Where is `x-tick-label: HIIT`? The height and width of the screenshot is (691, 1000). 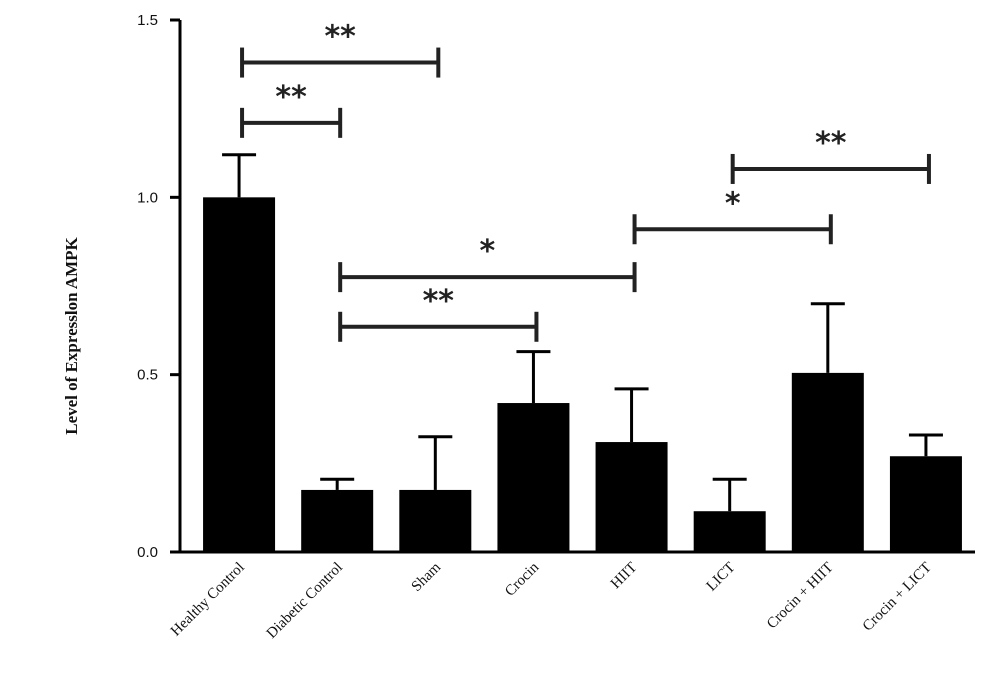 x-tick-label: HIIT is located at coordinates (624, 576).